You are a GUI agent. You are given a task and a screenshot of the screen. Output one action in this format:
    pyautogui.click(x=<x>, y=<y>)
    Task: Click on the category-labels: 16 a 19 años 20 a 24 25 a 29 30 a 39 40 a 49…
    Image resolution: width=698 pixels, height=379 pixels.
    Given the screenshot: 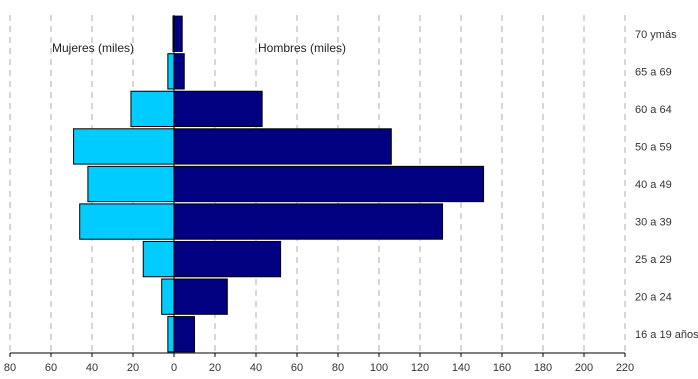 What is the action you would take?
    pyautogui.click(x=666, y=185)
    